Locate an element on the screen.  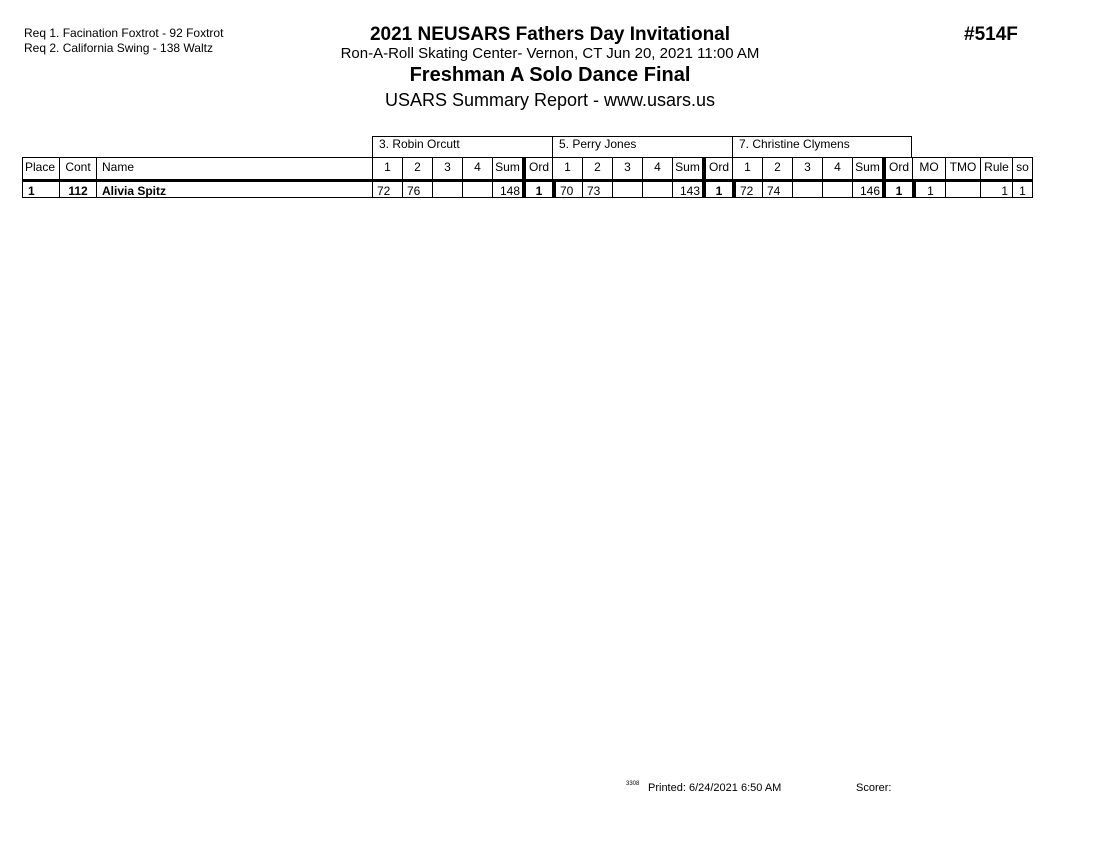
scorer-label: Scorer: is located at coordinates (874, 788).